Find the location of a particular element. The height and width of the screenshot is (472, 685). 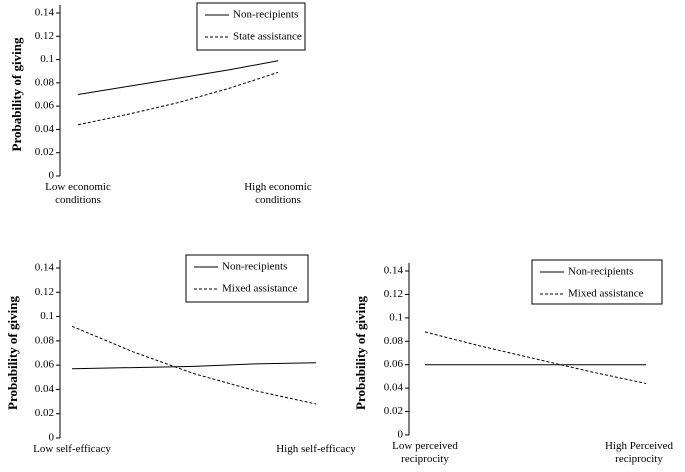

x-tick-label-box: High economic conditions is located at coordinates (278, 193).